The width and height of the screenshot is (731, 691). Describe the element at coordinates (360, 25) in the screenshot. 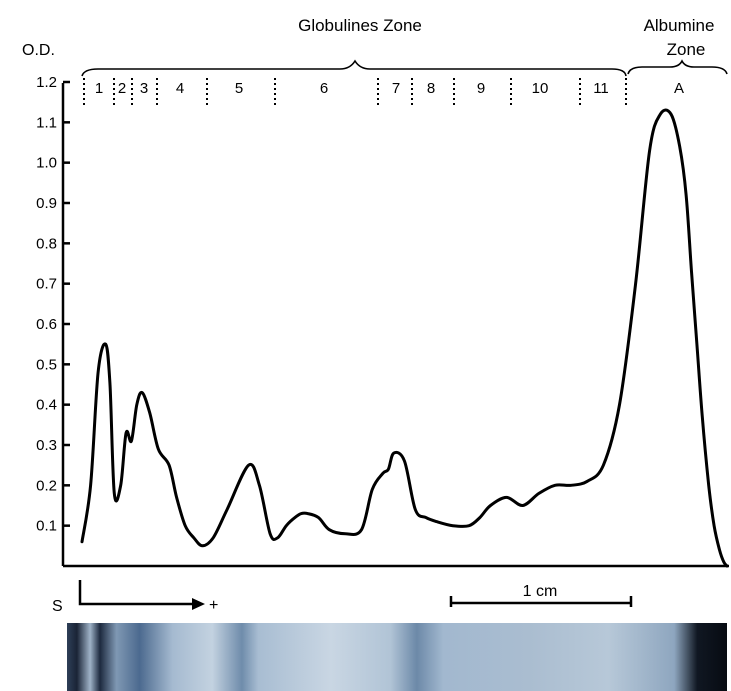

I see `globulines-zone-title: Globulines Zone` at that location.